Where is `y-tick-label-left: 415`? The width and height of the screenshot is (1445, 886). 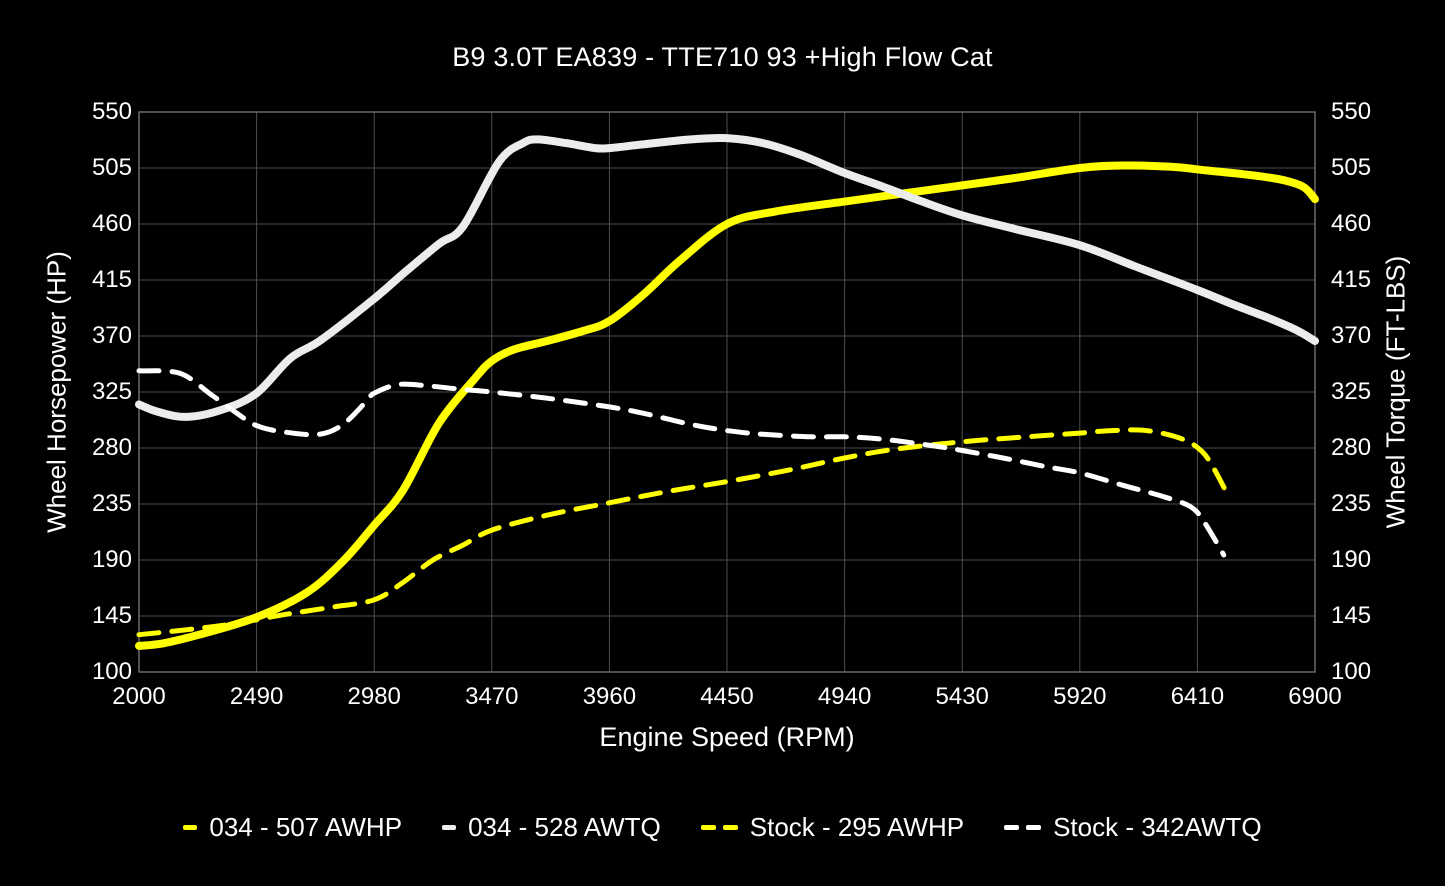
y-tick-label-left: 415 is located at coordinates (111, 279).